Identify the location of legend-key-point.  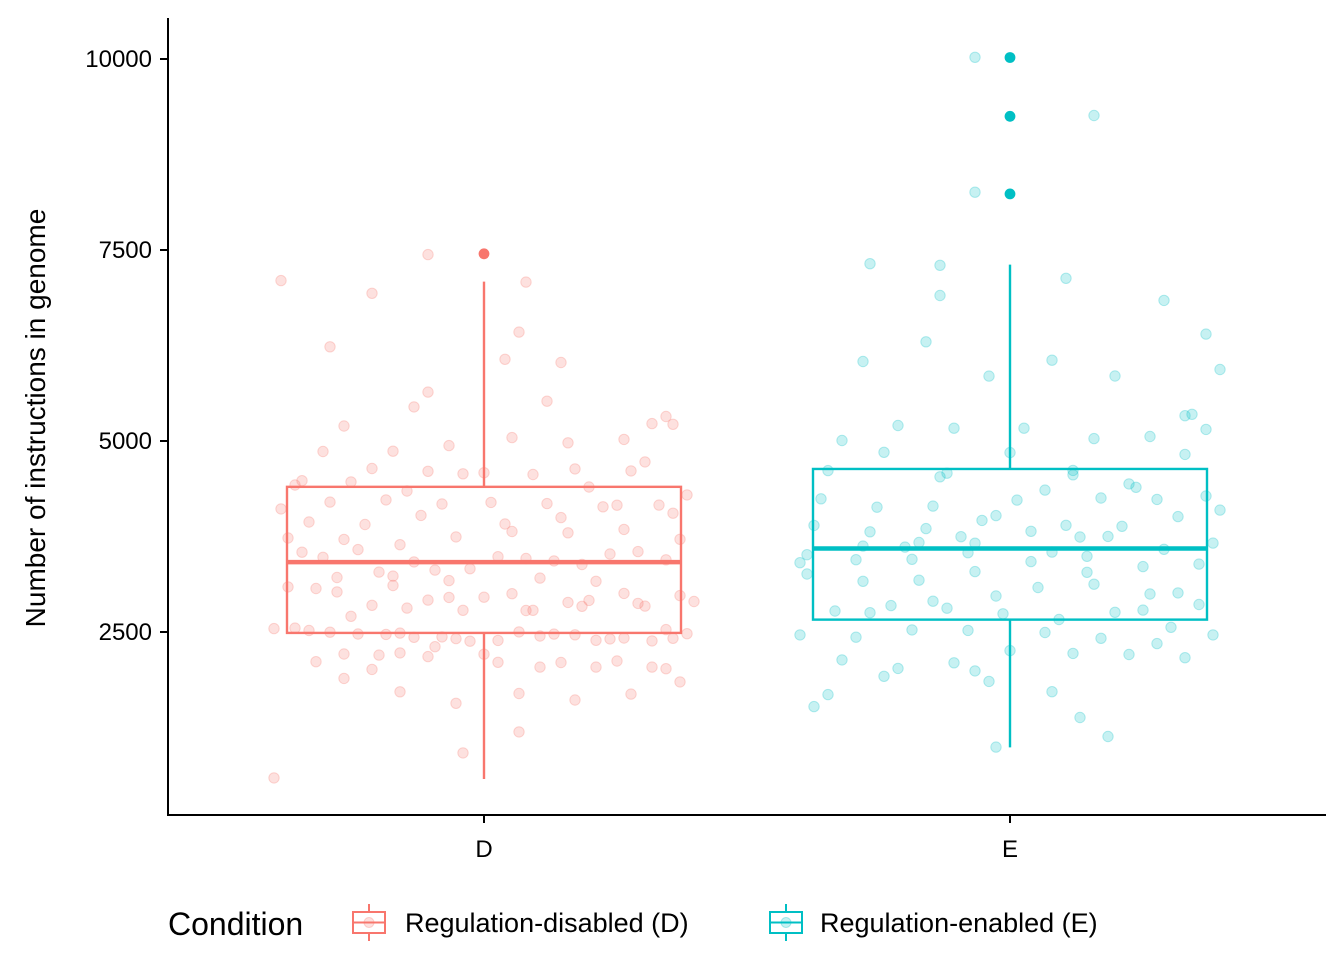
(369, 922).